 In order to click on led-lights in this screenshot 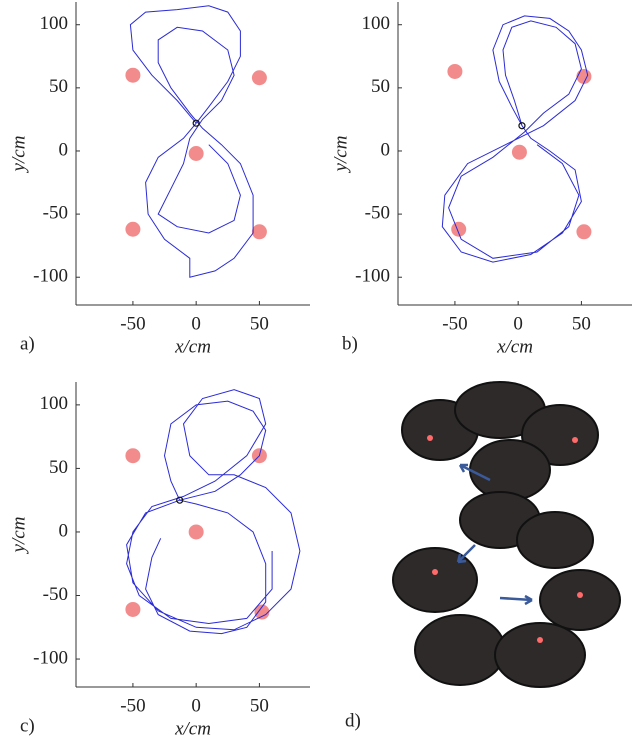, I will do `click(505, 539)`.